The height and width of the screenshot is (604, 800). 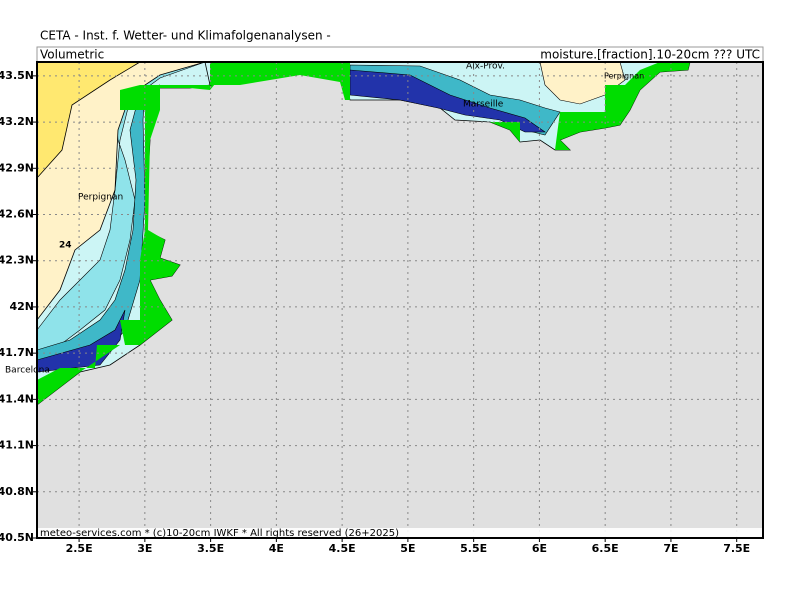 What do you see at coordinates (17, 398) in the screenshot?
I see `lat-tick-label: 41.4N` at bounding box center [17, 398].